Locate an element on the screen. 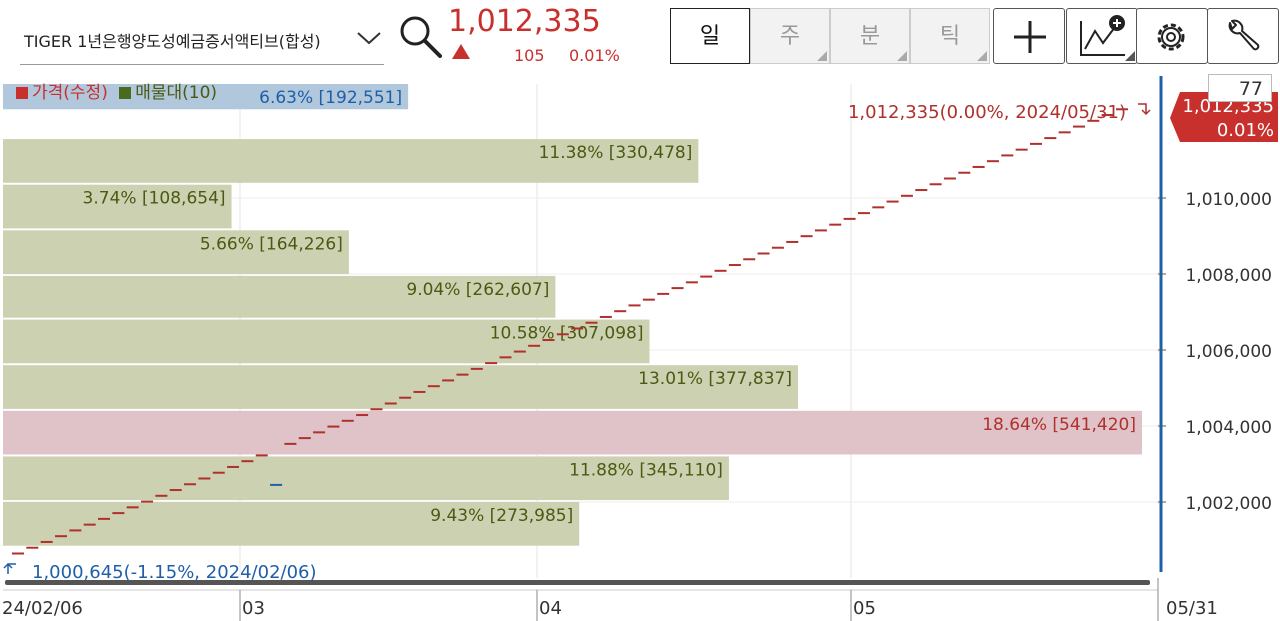 Image resolution: width=1280 pixels, height=621 pixels. tab-week: 주 is located at coordinates (790, 36).